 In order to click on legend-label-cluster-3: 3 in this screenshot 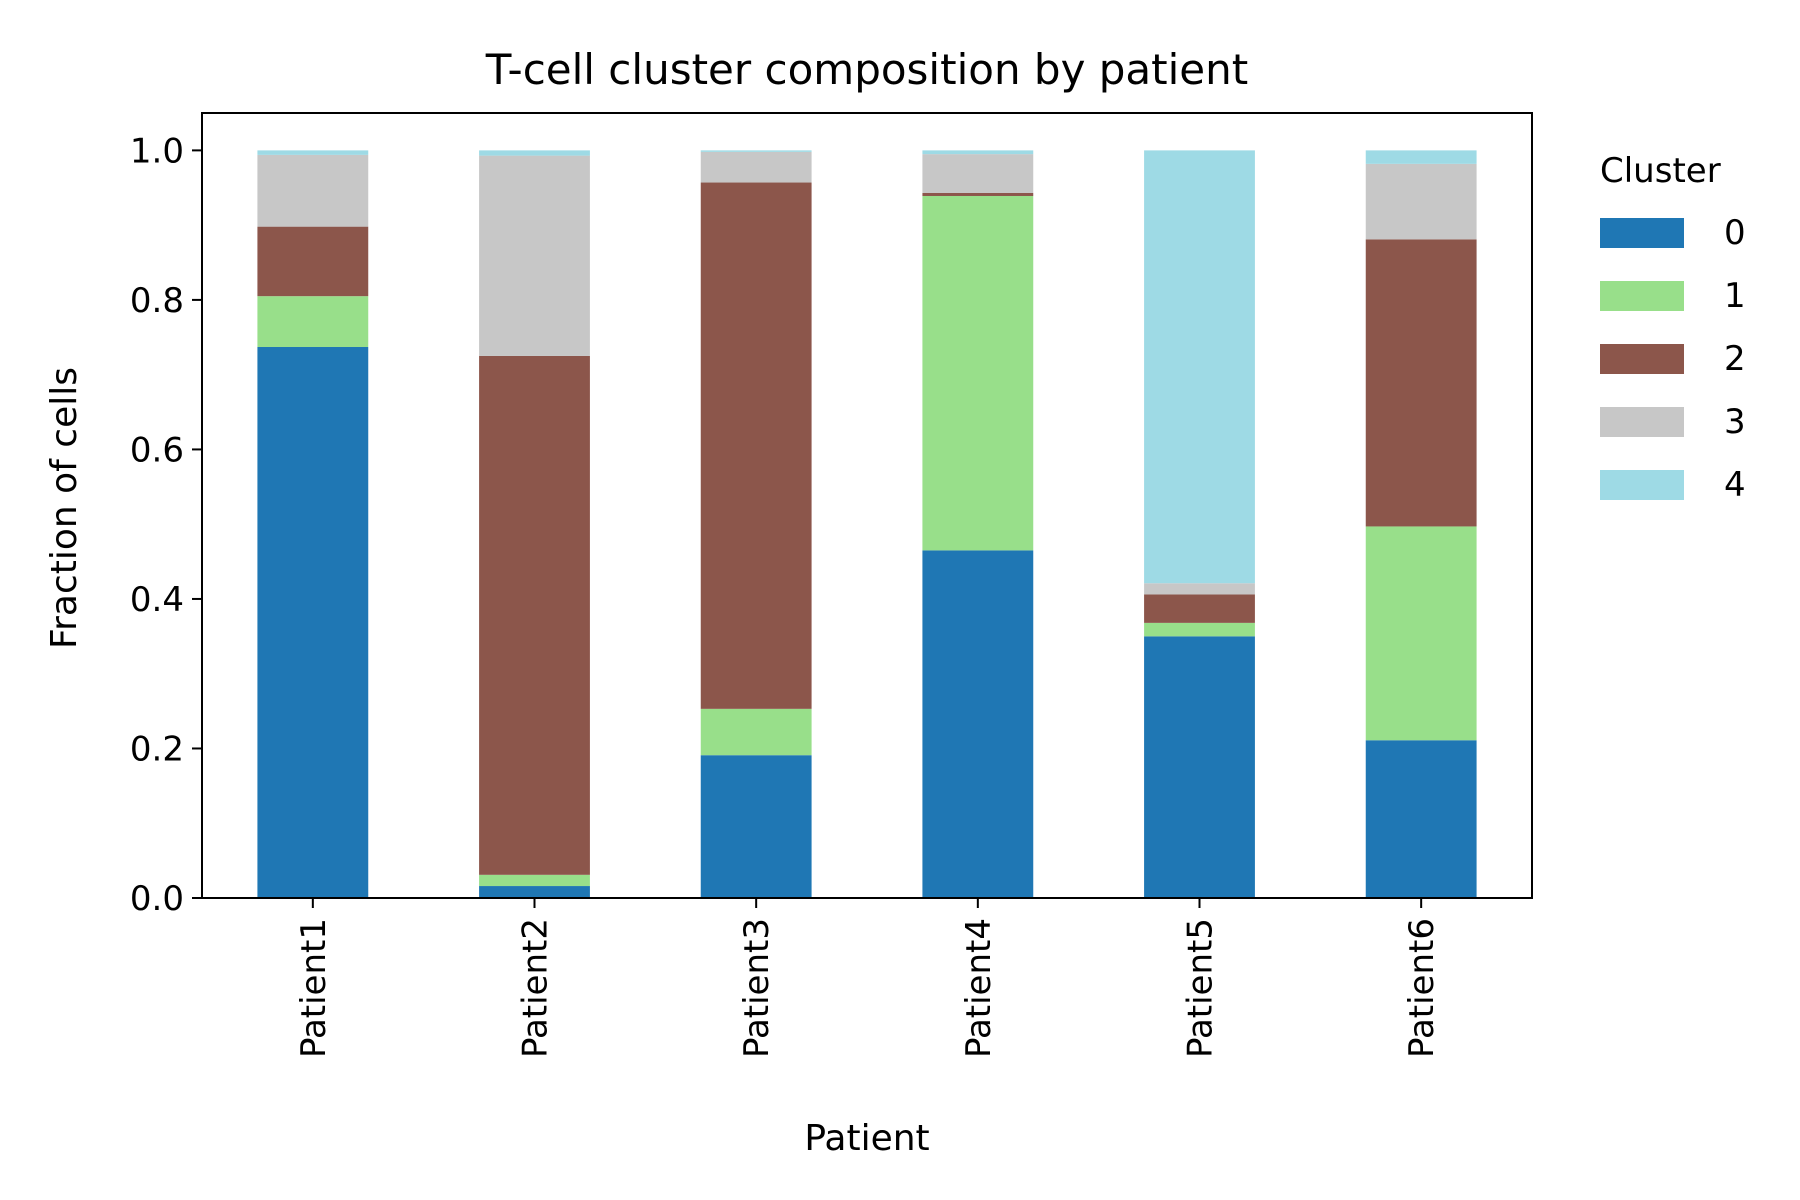, I will do `click(1735, 422)`.